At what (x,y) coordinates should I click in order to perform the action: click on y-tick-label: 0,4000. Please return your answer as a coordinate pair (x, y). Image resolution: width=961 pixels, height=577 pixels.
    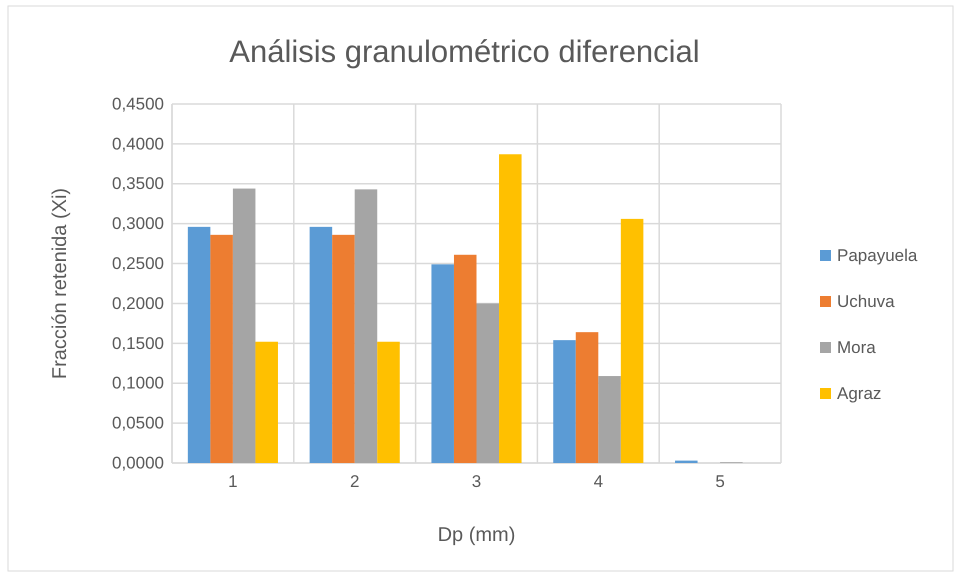
    Looking at the image, I should click on (138, 144).